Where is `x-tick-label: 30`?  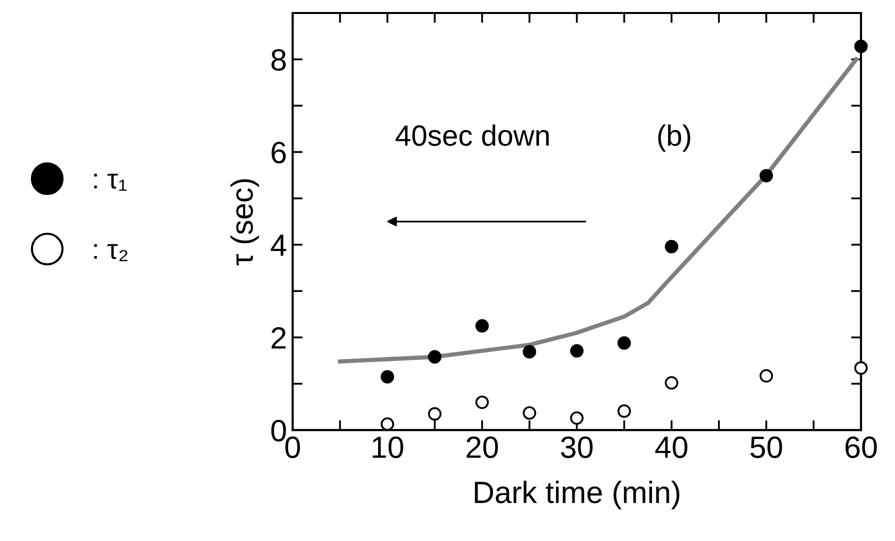
x-tick-label: 30 is located at coordinates (577, 447).